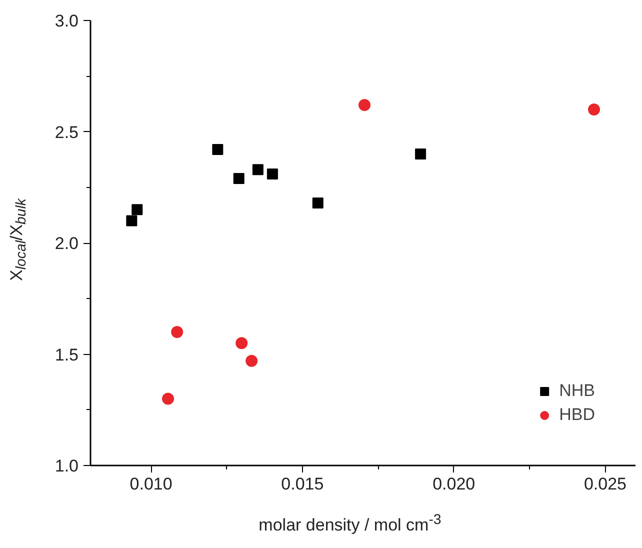  Describe the element at coordinates (151, 484) in the screenshot. I see `x-tick-label: 0.010` at that location.